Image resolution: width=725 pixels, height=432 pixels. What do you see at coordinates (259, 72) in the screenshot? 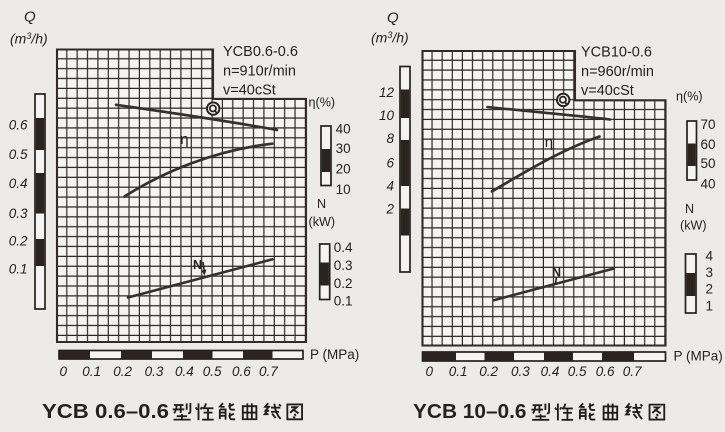
I see `svg-text: n=910r/min` at bounding box center [259, 72].